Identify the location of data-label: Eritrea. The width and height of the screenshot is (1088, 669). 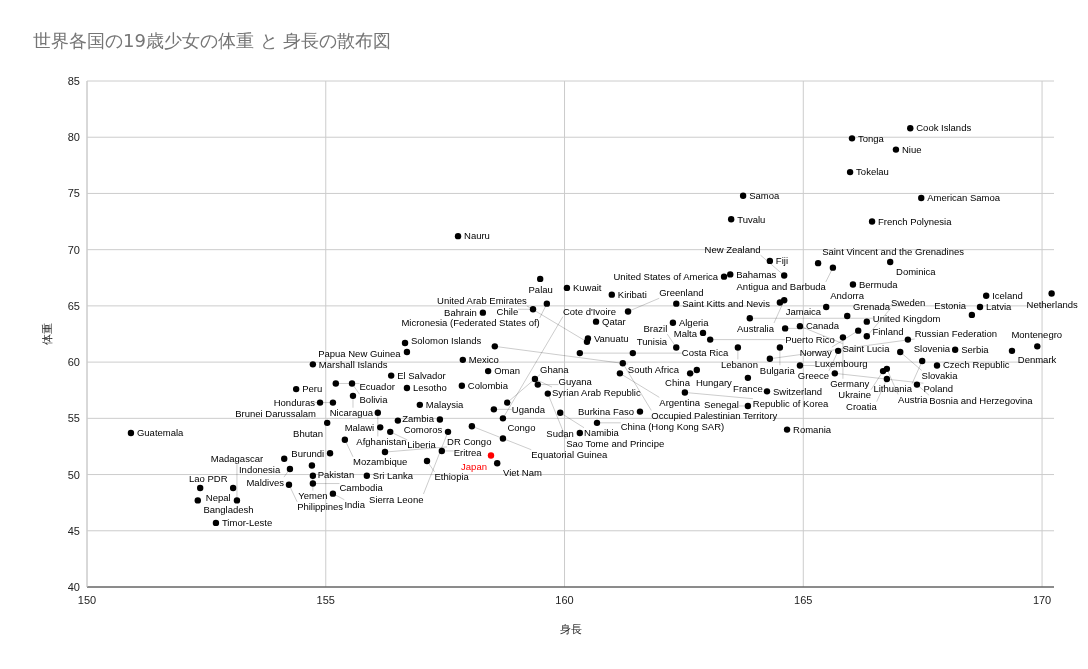
(468, 452).